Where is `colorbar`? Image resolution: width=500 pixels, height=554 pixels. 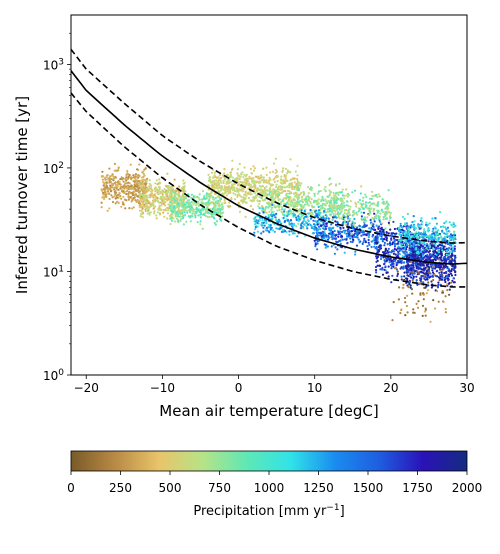 colorbar is located at coordinates (269, 461).